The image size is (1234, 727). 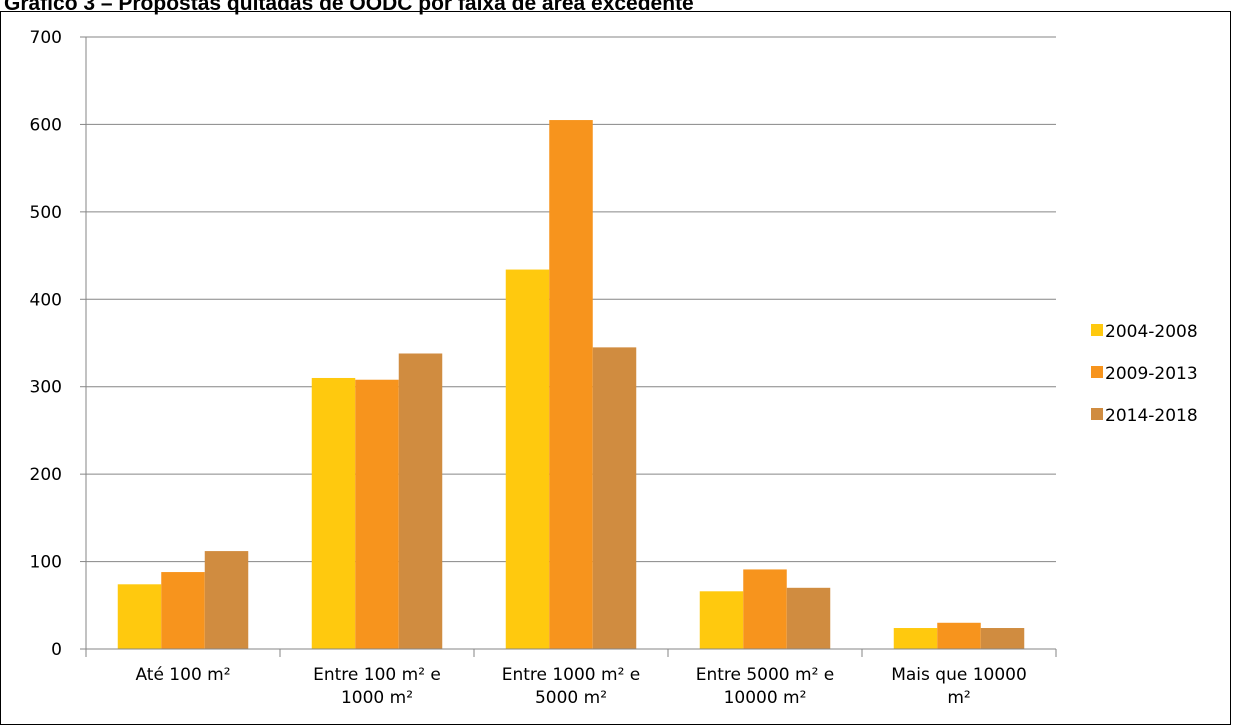 I want to click on x-category-label: Entre 5000 m² e, so click(x=765, y=675).